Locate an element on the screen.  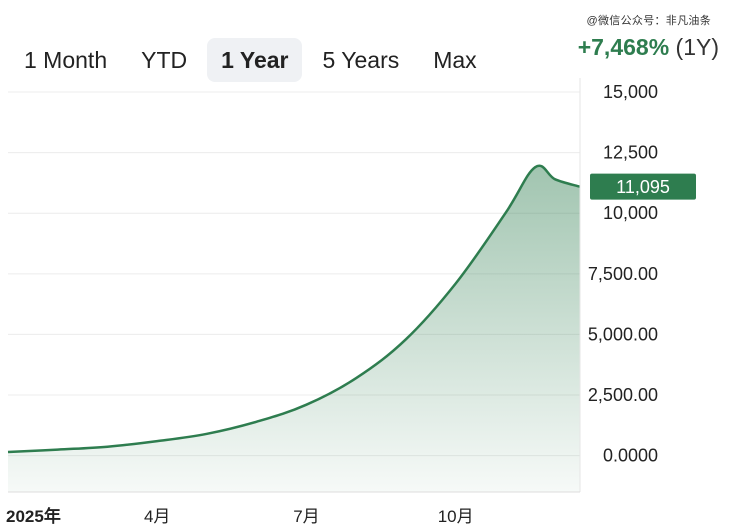
price-change: +7,468% (1Y) is located at coordinates (648, 47).